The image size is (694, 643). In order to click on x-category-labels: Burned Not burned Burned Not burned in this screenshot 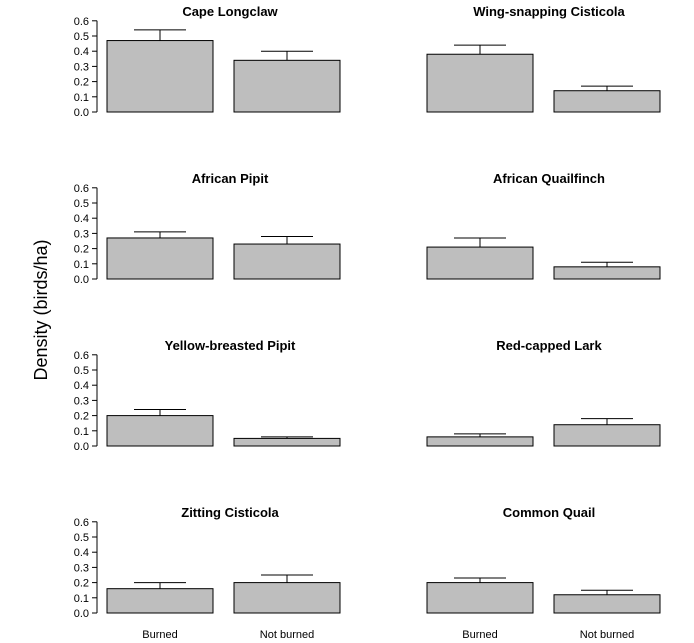, I will do `click(388, 635)`.